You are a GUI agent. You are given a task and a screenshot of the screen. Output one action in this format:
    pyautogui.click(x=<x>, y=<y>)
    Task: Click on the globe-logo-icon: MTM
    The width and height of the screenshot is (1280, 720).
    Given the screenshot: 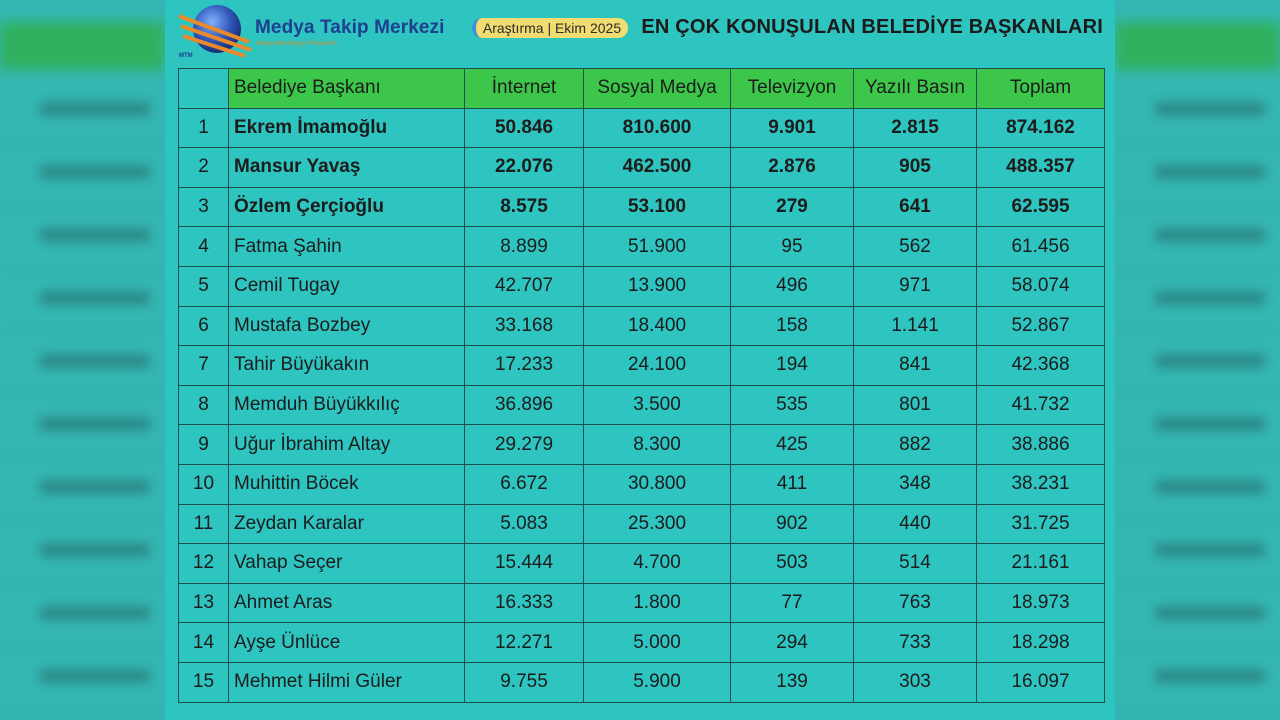 What is the action you would take?
    pyautogui.click(x=215, y=32)
    